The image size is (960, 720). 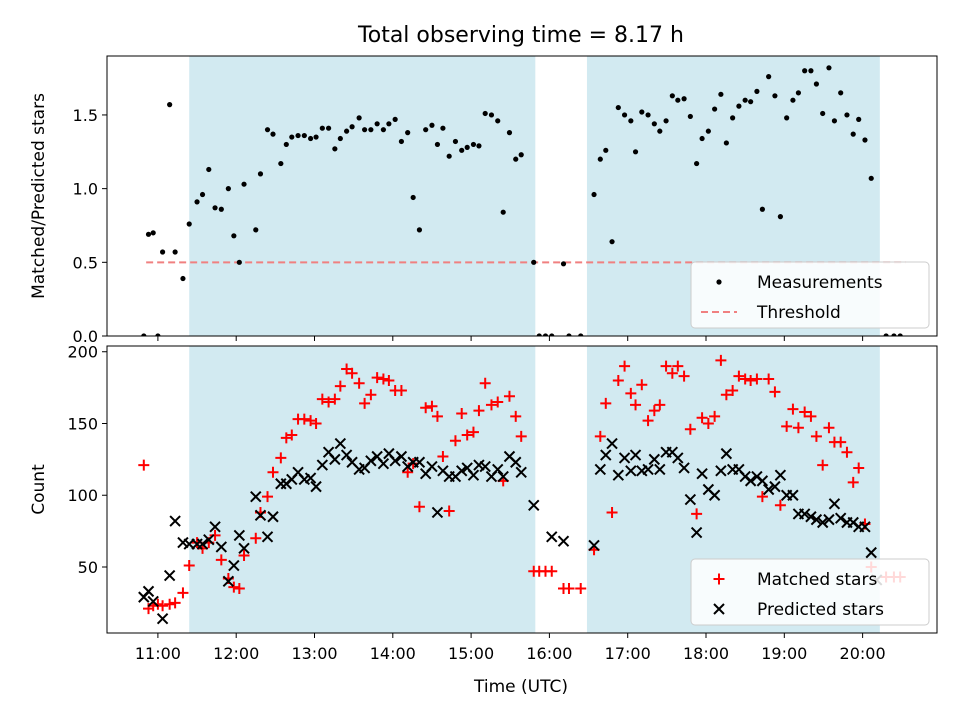 I want to click on y-axis-label: Count, so click(x=39, y=489).